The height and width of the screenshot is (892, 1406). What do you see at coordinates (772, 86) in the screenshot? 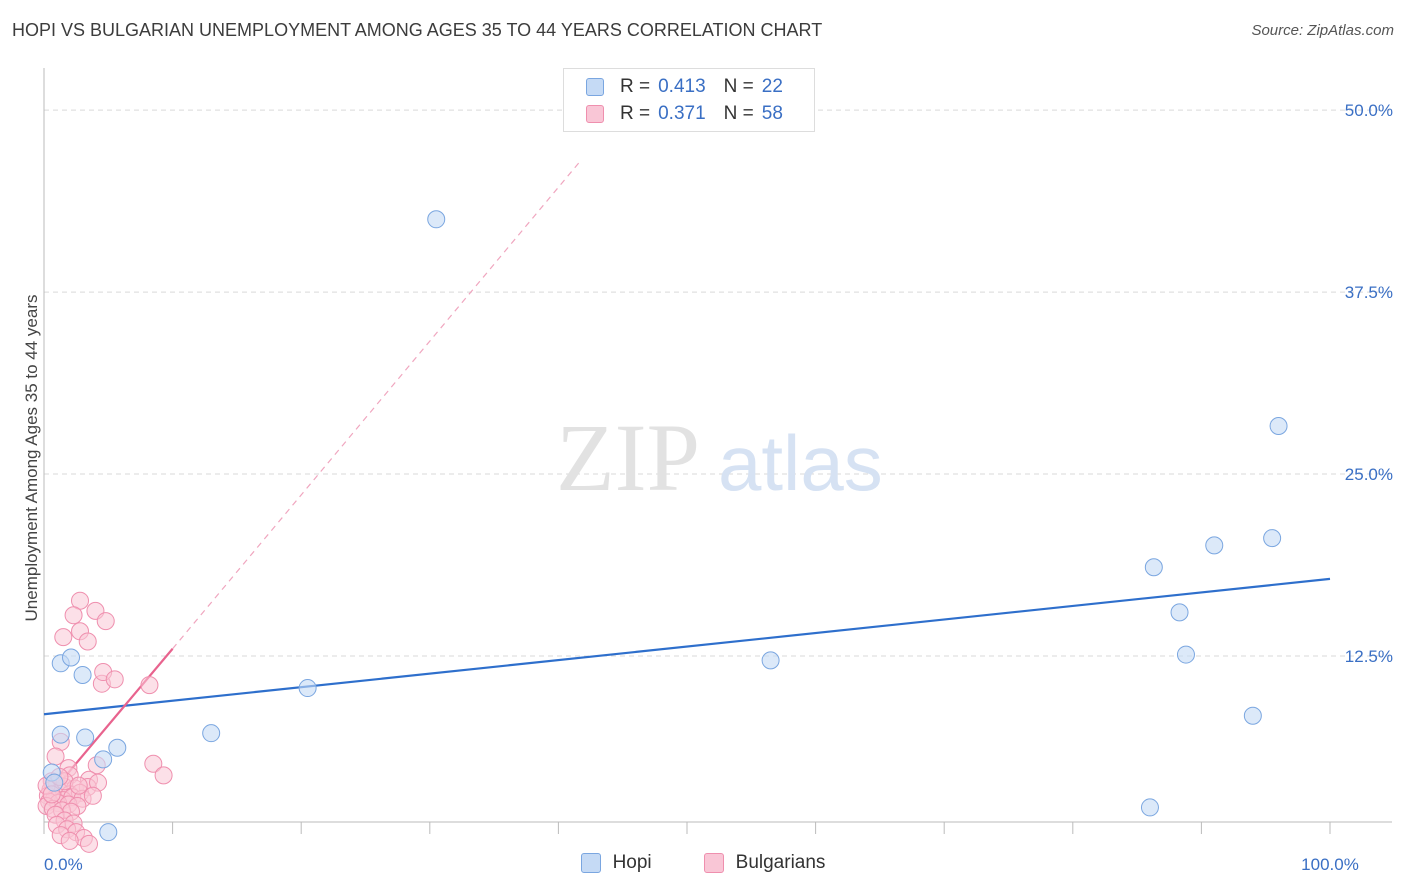
I see `hopi-n-value: 22` at bounding box center [772, 86].